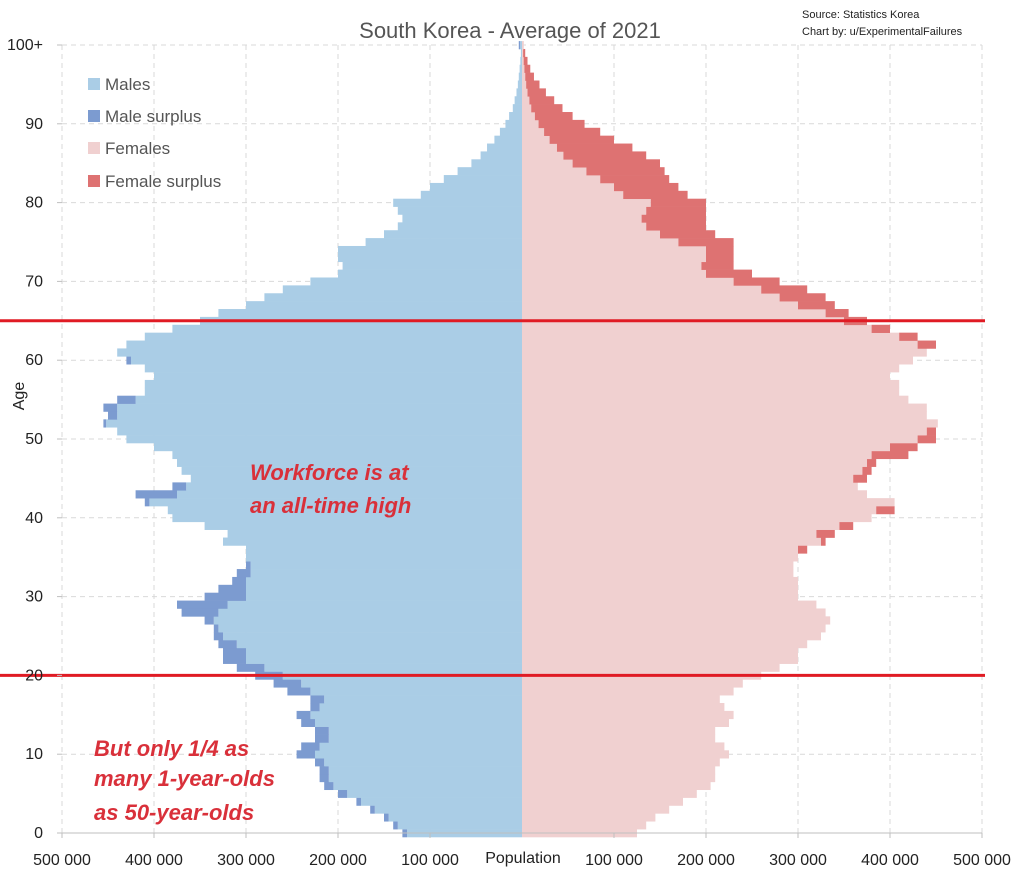 This screenshot has height=876, width=1024. I want to click on y-tick-label: 80, so click(34, 203).